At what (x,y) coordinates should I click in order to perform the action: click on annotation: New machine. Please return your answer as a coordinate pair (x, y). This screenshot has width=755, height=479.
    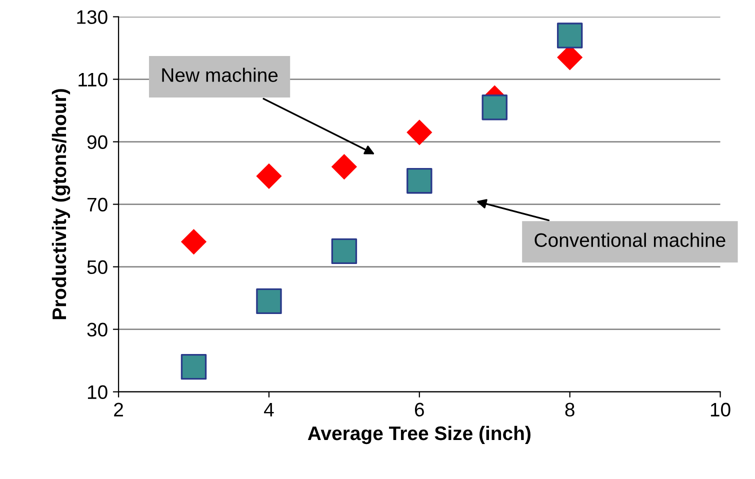
    Looking at the image, I should click on (220, 75).